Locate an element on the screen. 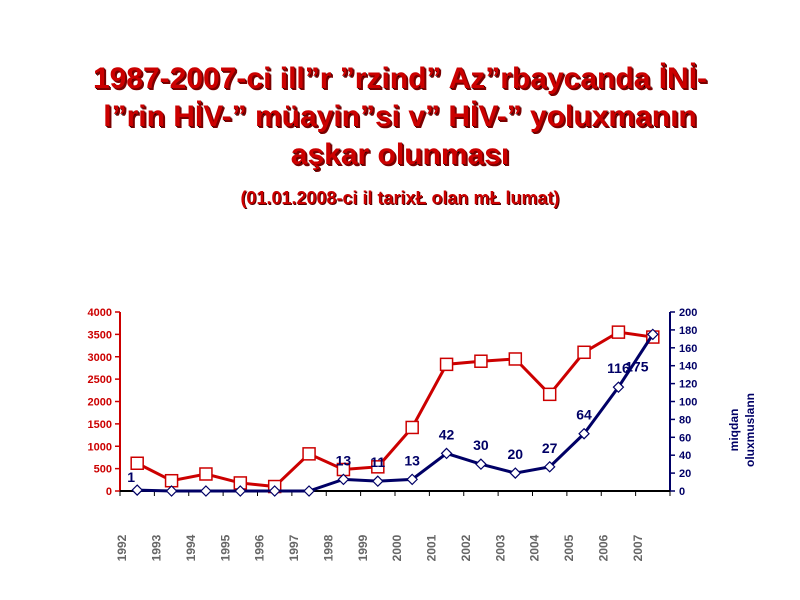  y-right-tick-label: 200 is located at coordinates (688, 313).